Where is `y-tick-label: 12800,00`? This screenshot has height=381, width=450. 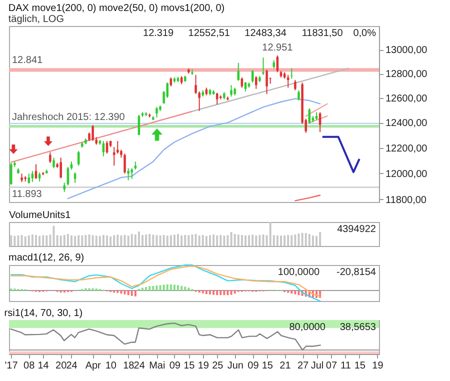
y-tick-label: 12800,00 is located at coordinates (407, 74).